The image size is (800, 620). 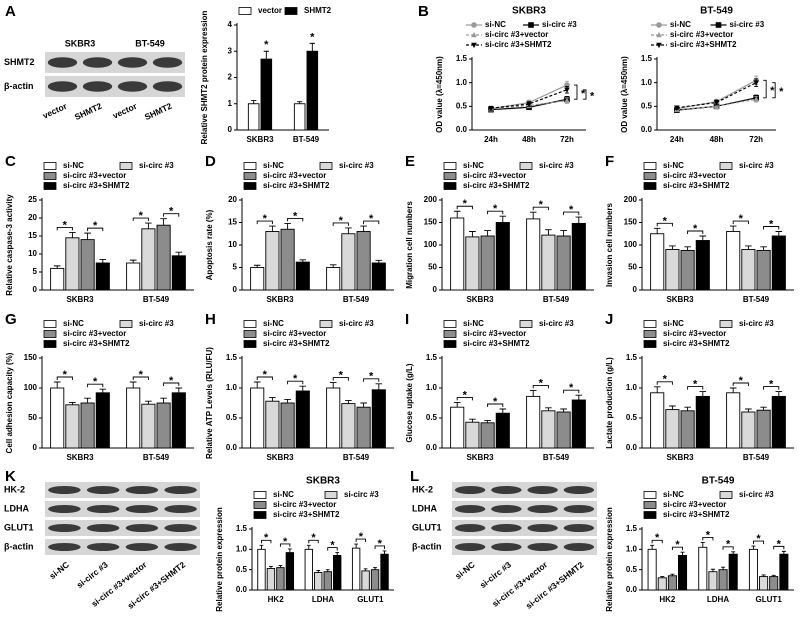 What do you see at coordinates (716, 106) in the screenshot?
I see `point` at bounding box center [716, 106].